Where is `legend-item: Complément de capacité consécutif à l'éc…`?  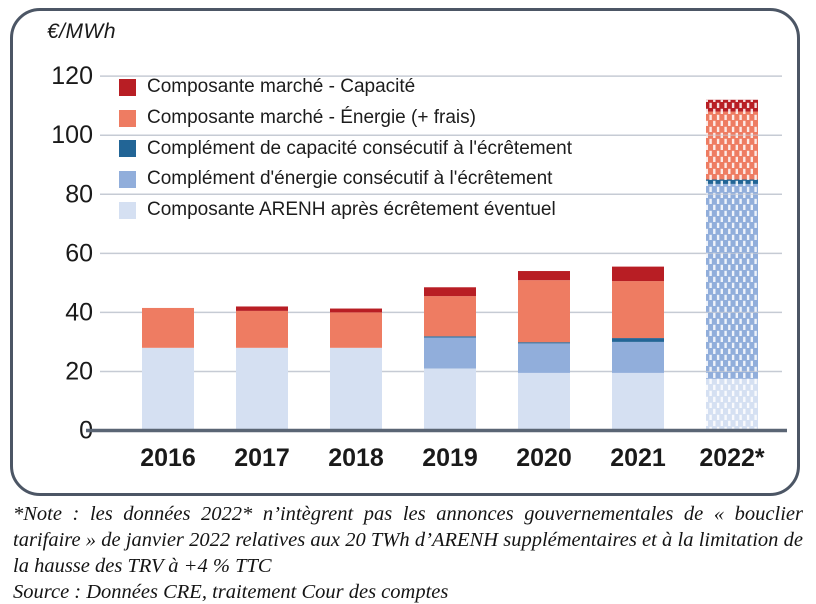 legend-item: Complément de capacité consécutif à l'éc… is located at coordinates (345, 148).